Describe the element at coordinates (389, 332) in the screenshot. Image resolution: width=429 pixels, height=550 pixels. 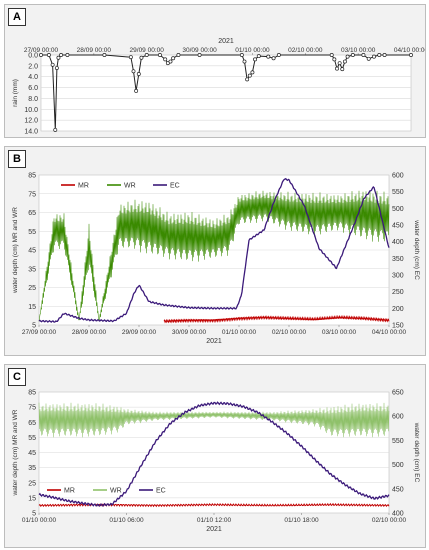
I see `x-tick-label: 04/10 00:00` at that location.